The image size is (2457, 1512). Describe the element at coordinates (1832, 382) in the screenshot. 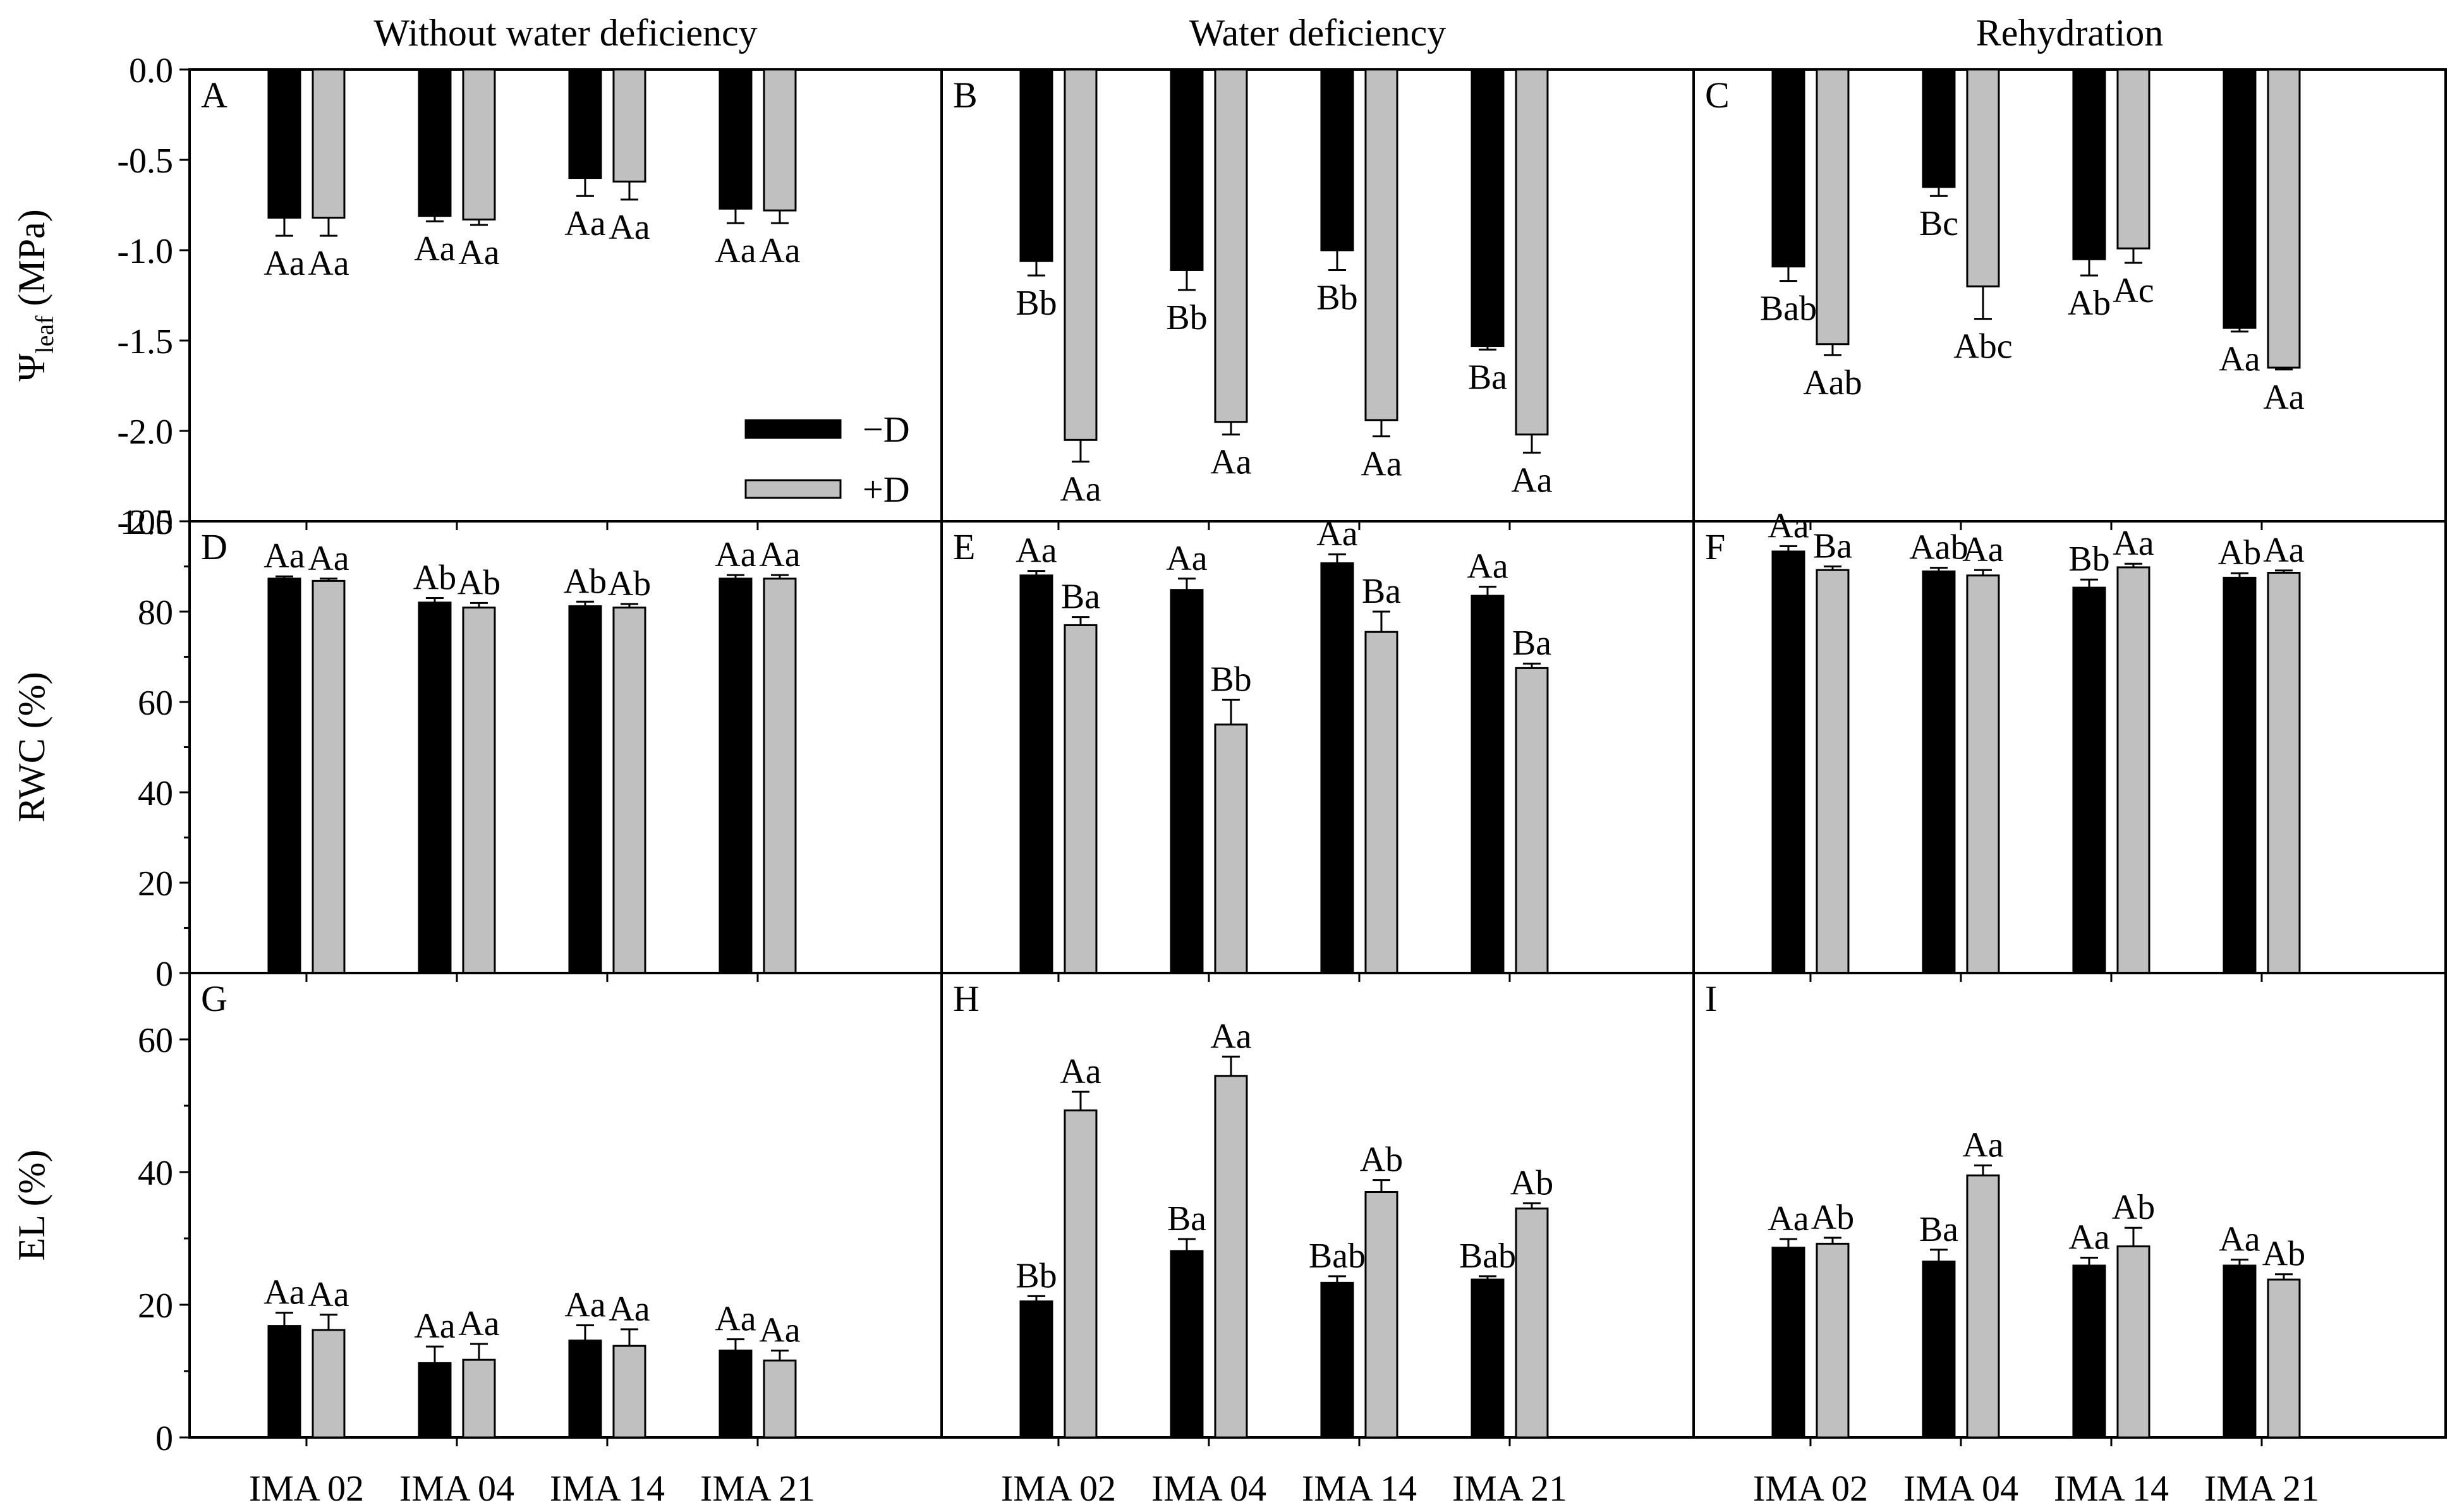

I see `significance-label: Aab` at that location.